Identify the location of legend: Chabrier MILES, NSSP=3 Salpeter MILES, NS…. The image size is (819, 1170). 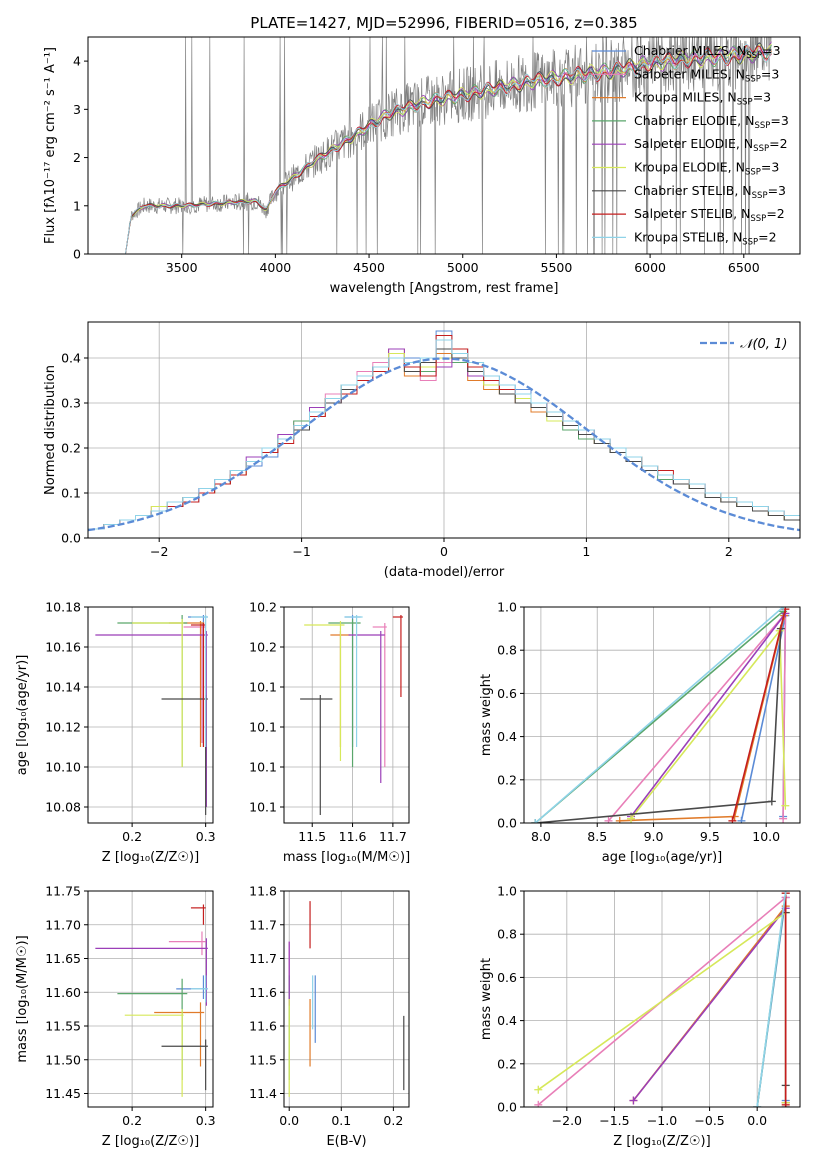
(690, 145).